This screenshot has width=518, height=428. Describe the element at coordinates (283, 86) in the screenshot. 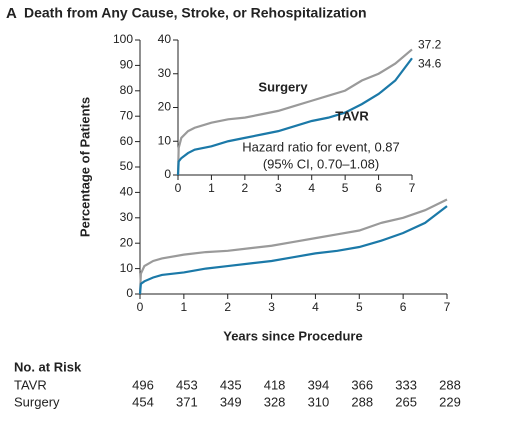

I see `series-label: Surgery` at that location.